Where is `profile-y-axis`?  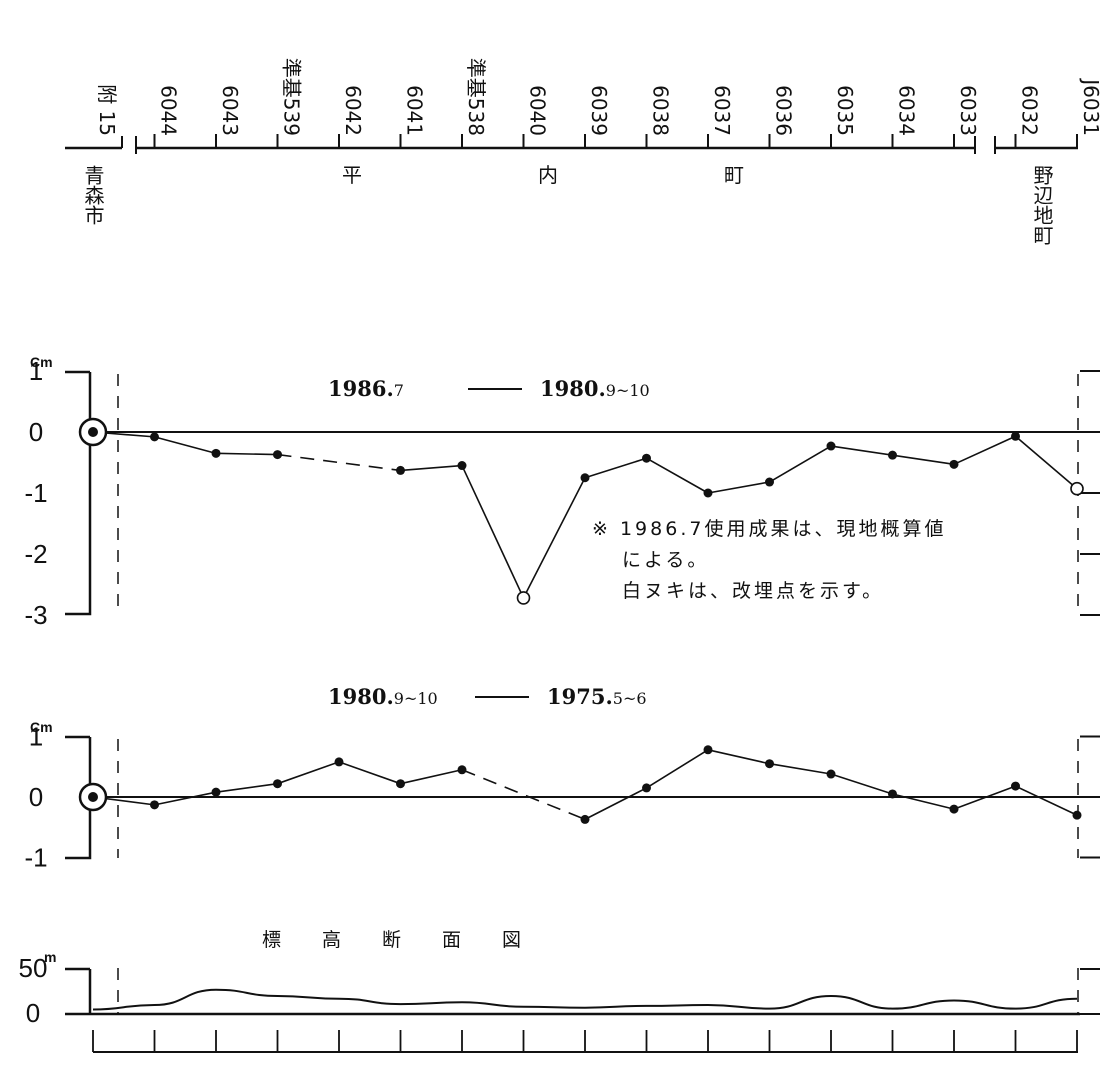 profile-y-axis is located at coordinates (78, 990).